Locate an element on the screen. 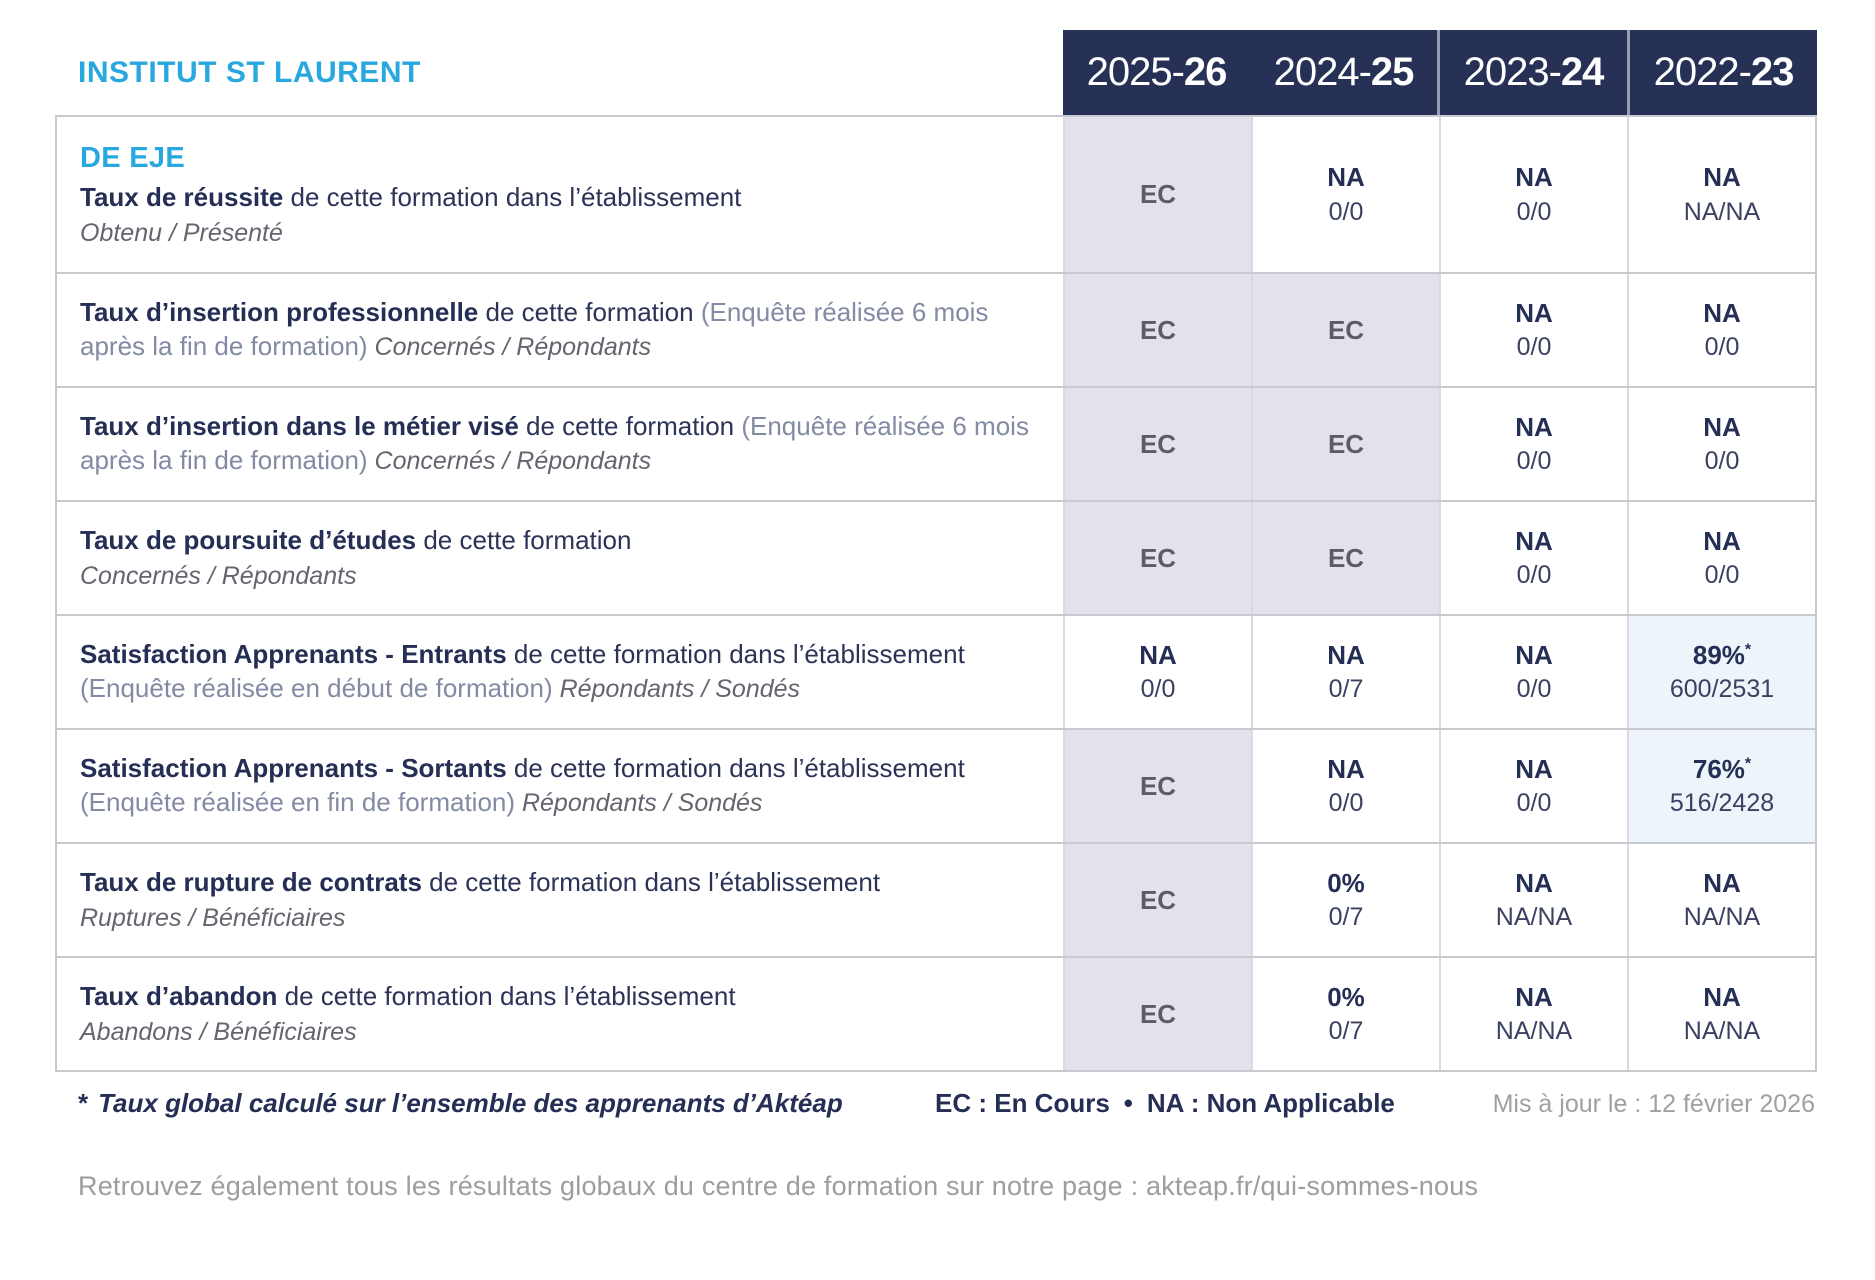 The height and width of the screenshot is (1280, 1875). metric-survey-note: (Enquête réalisée en début de formation) is located at coordinates (316, 688).